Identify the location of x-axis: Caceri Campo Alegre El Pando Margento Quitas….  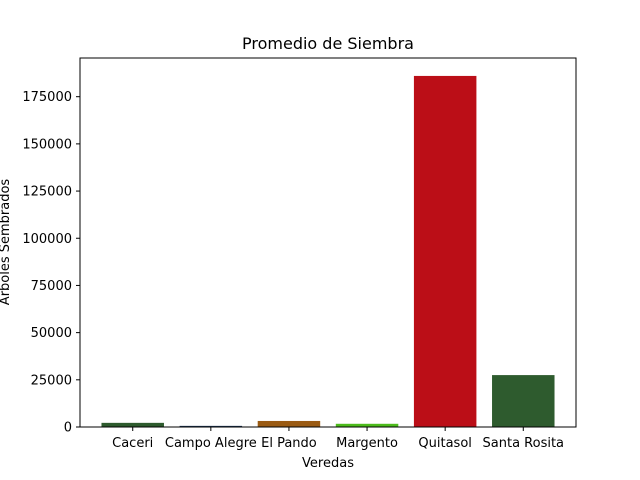
(338, 439).